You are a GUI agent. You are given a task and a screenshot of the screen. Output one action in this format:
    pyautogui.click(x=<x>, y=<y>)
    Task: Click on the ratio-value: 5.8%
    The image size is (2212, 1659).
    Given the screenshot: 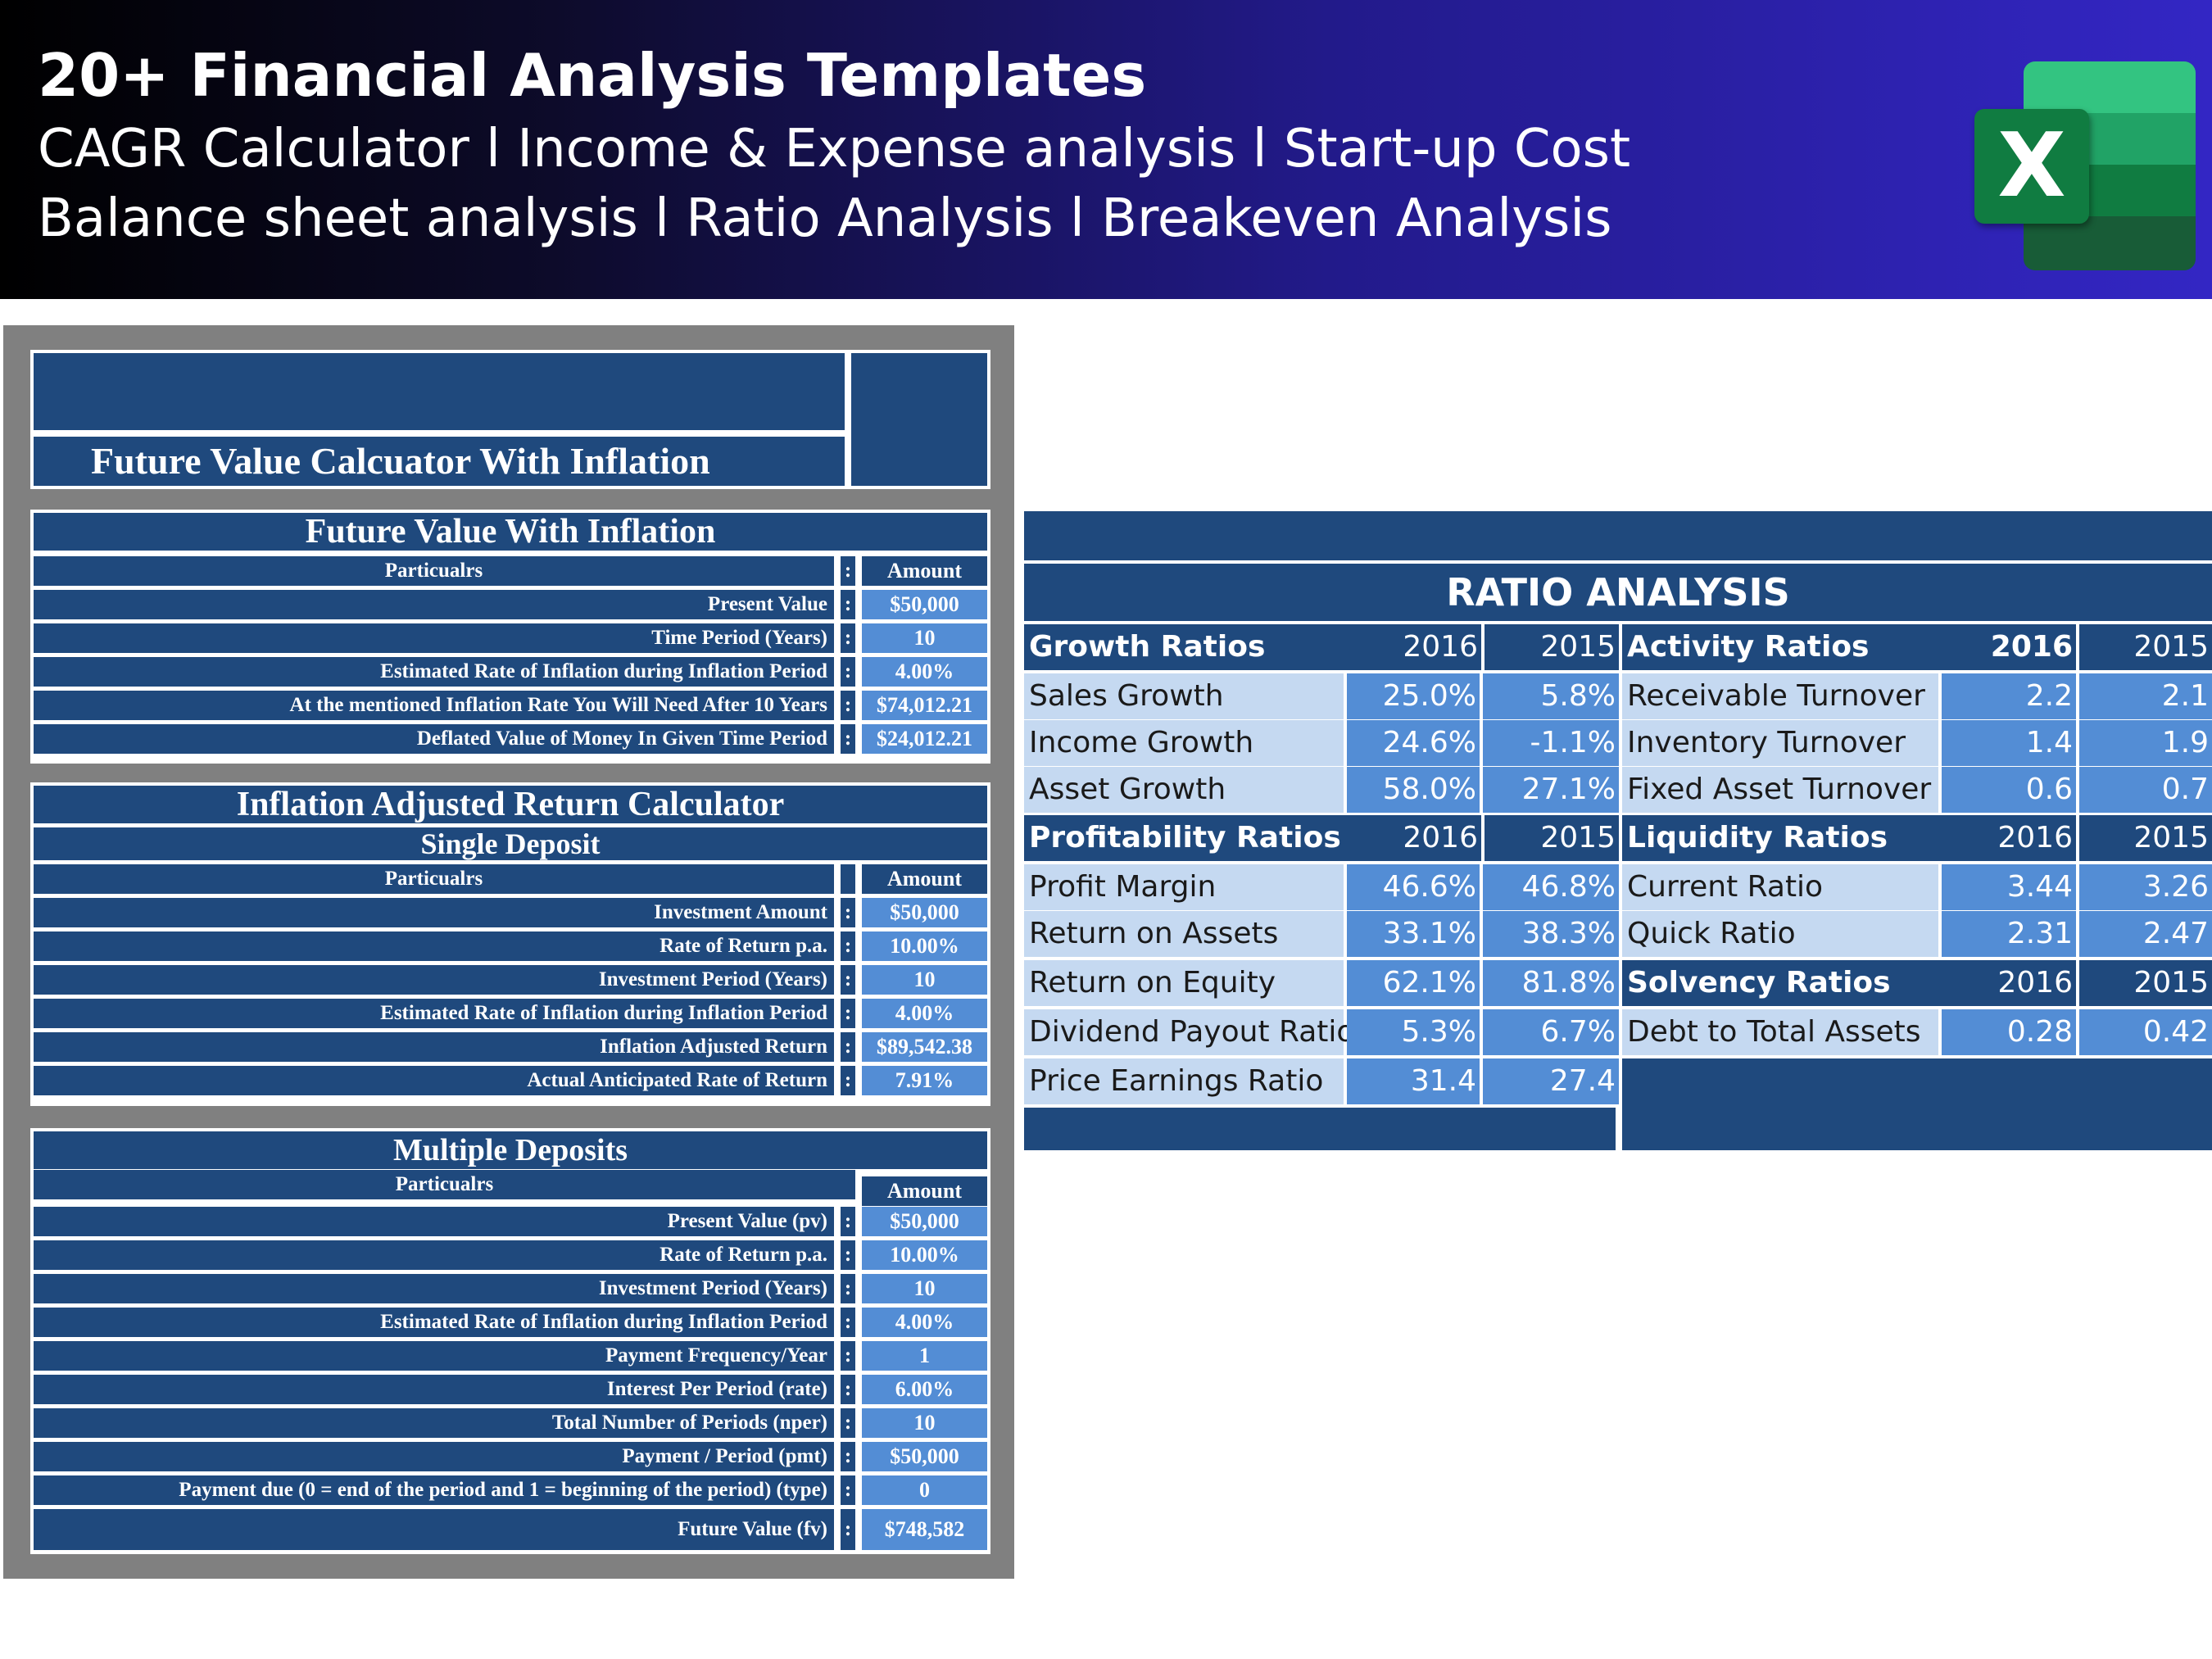 What is the action you would take?
    pyautogui.click(x=1551, y=696)
    